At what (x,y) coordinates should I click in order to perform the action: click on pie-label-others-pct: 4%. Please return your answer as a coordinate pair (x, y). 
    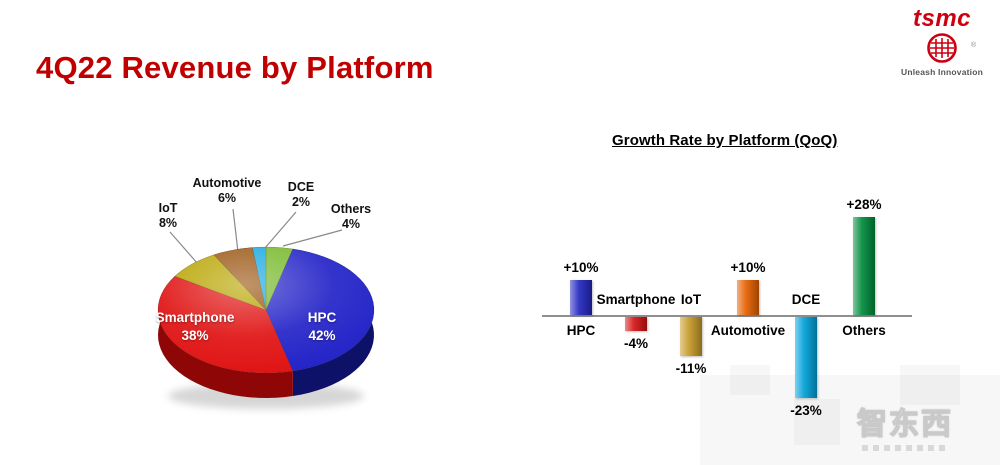
    Looking at the image, I should click on (351, 224).